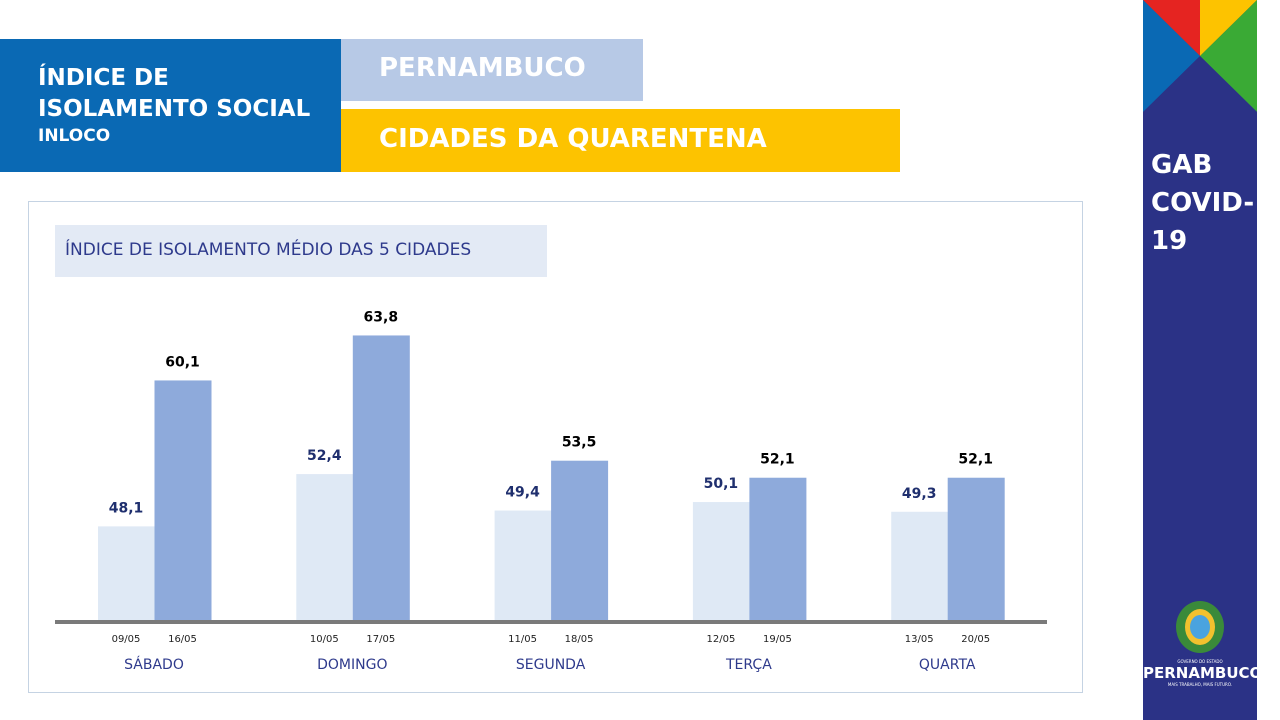  What do you see at coordinates (919, 639) in the screenshot?
I see `date-tick-label: 13/05` at bounding box center [919, 639].